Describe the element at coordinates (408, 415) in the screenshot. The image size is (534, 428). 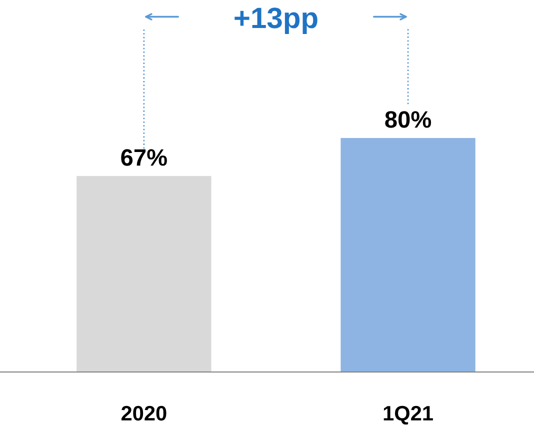
I see `x-tick-label: 1Q21` at that location.